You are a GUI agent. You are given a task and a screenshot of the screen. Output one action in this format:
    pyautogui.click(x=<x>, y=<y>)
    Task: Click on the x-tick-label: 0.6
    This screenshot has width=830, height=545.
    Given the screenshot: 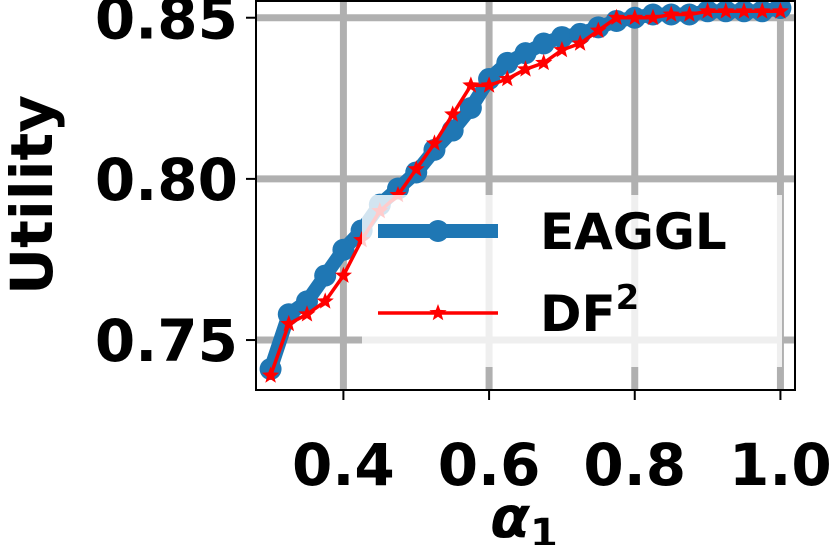 What is the action you would take?
    pyautogui.click(x=489, y=465)
    